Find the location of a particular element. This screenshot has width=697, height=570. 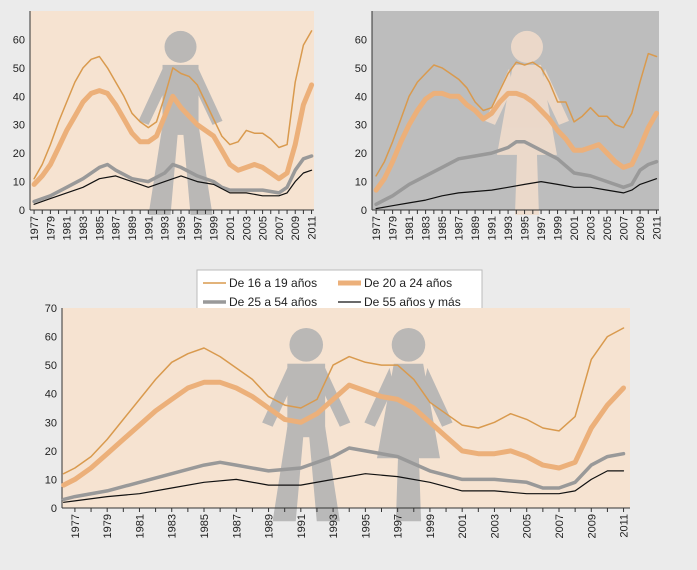

y-tick-label: 70 is located at coordinates (51, 309).